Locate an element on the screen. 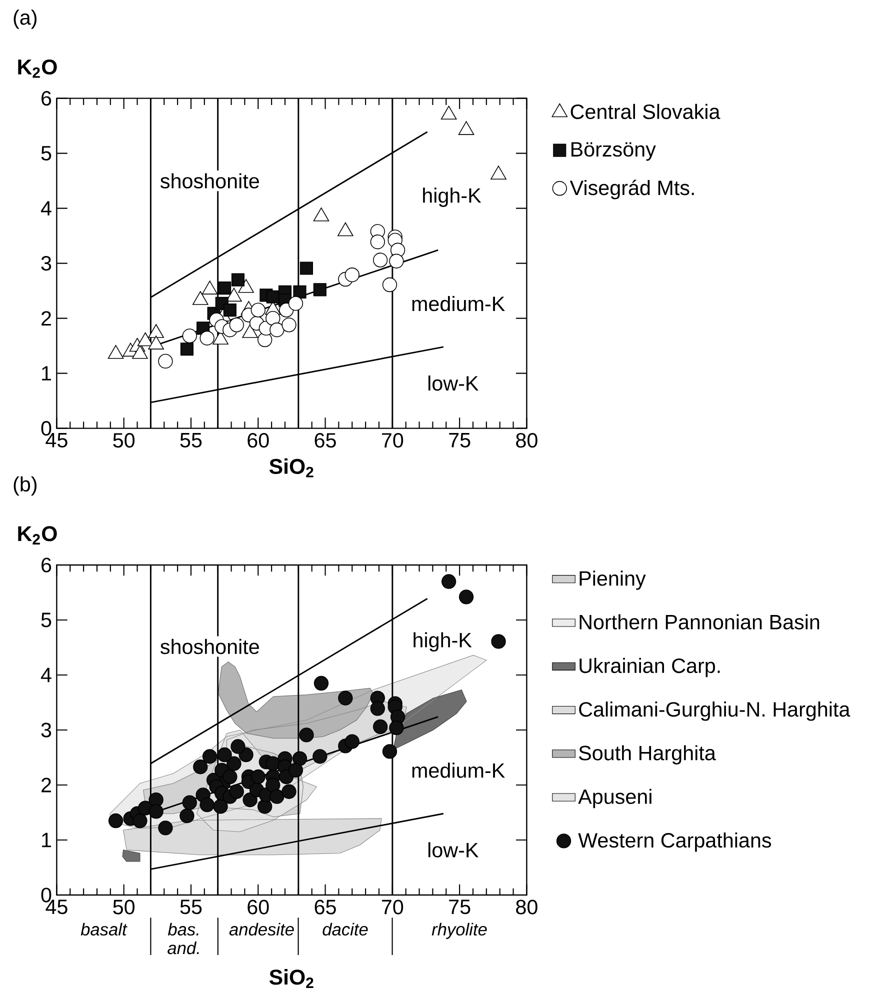  legend-label: Calimani-Gurghiu-N. Harghita is located at coordinates (714, 711).